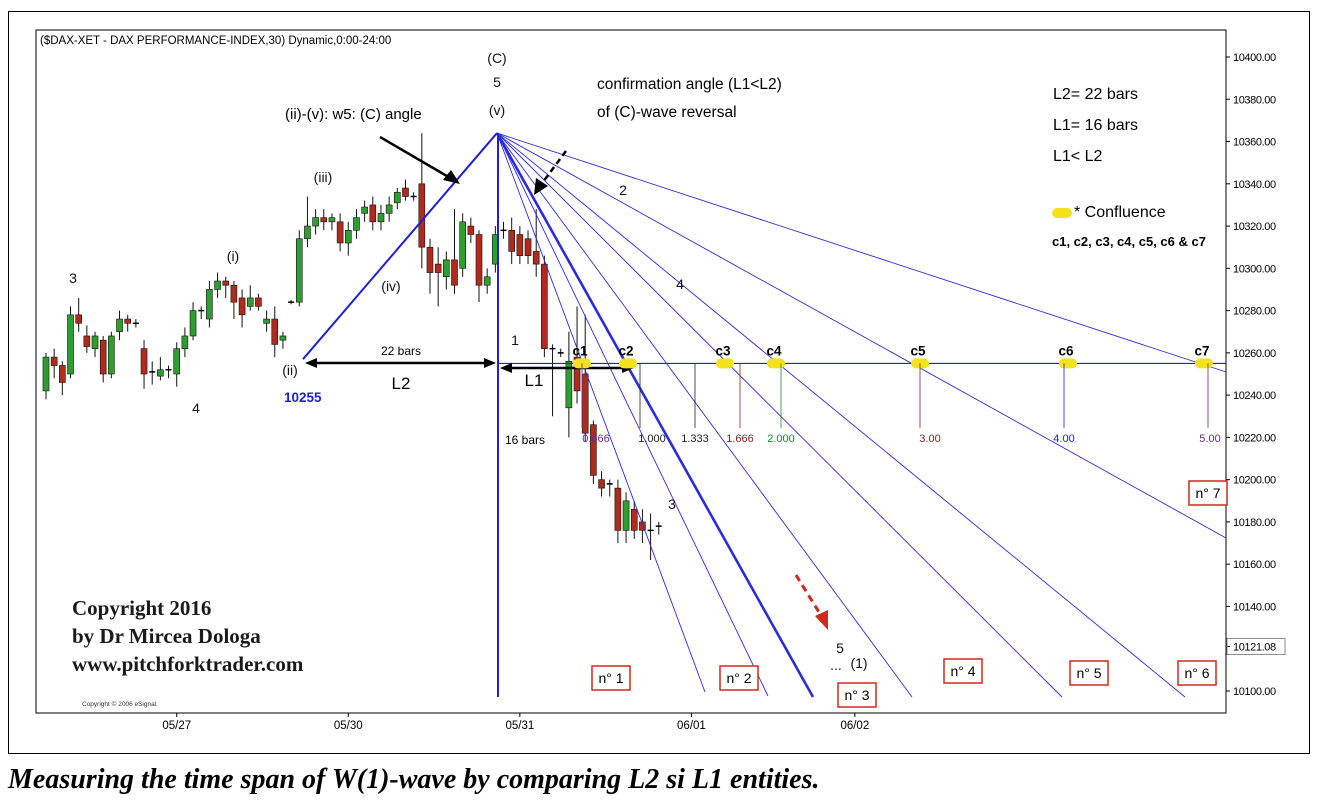  I want to click on projection-arrow-head, so click(821, 620).